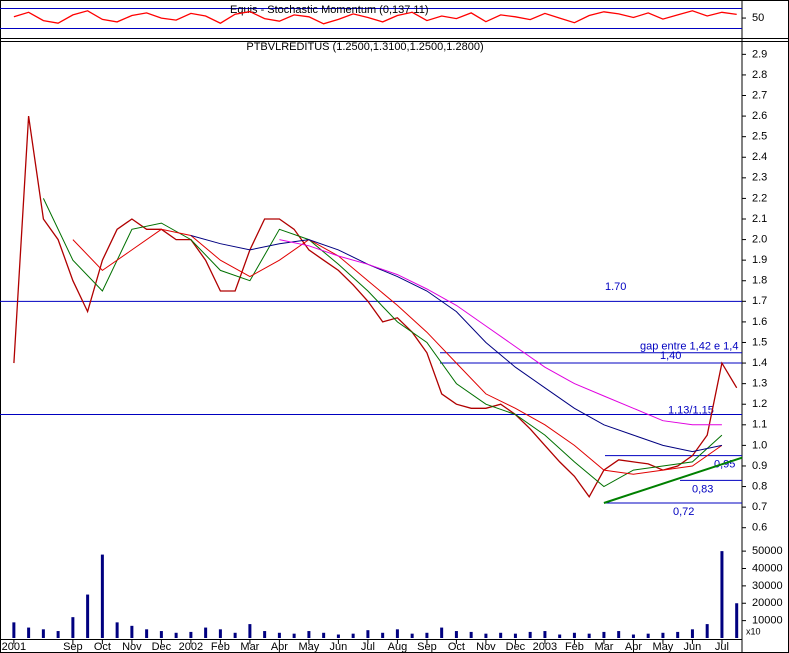 This screenshot has width=789, height=653. What do you see at coordinates (767, 586) in the screenshot?
I see `y-tick-label: 30000` at bounding box center [767, 586].